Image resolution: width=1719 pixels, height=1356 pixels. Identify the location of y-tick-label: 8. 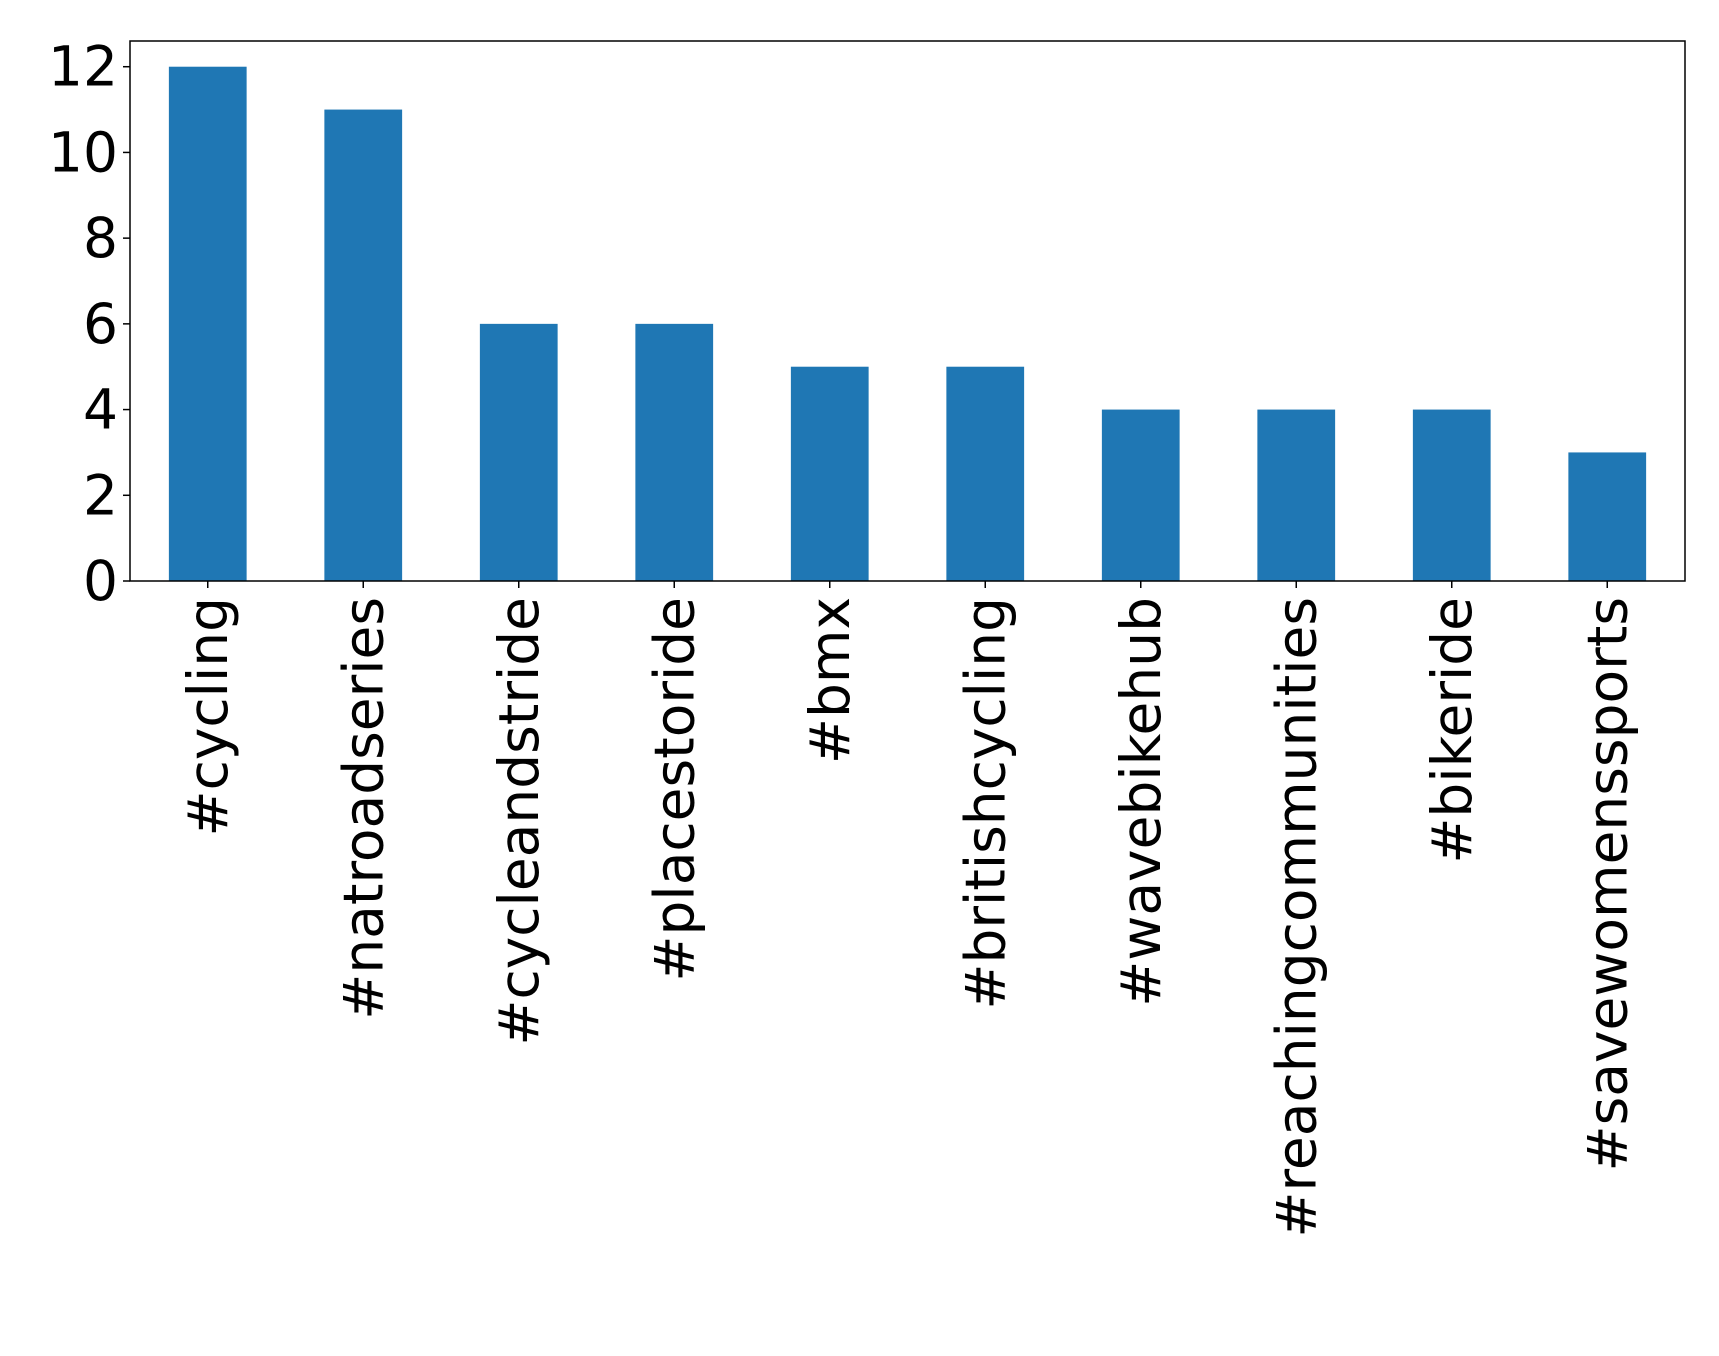
(100, 238).